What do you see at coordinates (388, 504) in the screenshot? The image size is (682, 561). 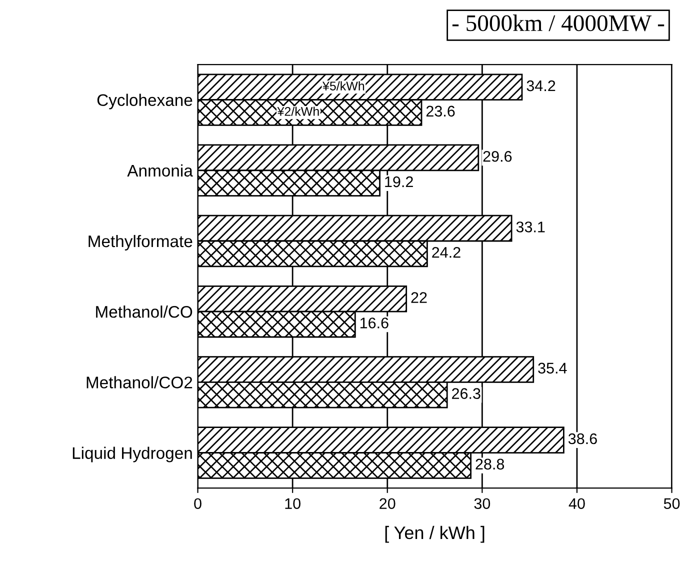 I see `x-tick-label: 20` at bounding box center [388, 504].